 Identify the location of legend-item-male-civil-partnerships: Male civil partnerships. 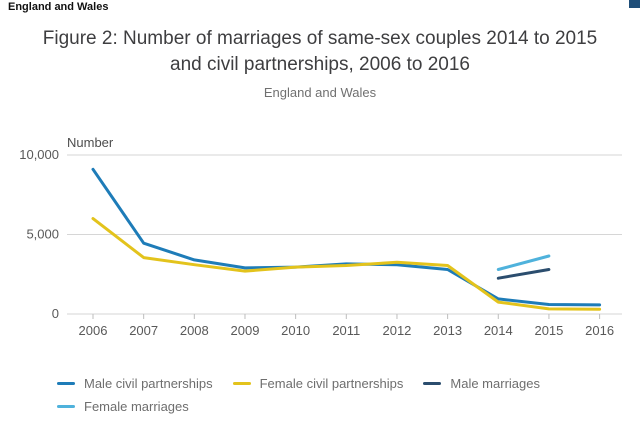
(135, 383).